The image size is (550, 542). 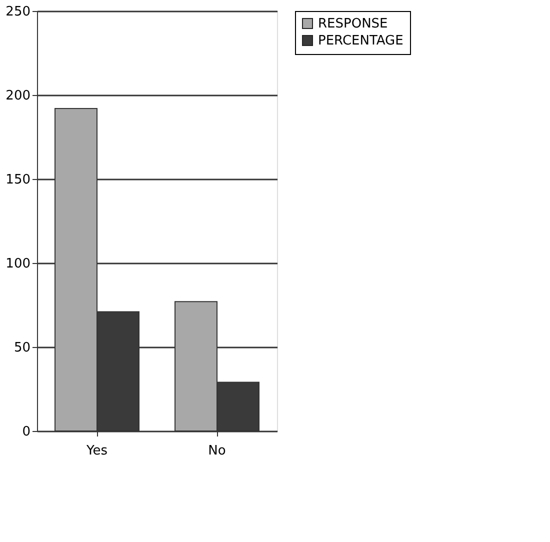 What do you see at coordinates (353, 24) in the screenshot?
I see `legend-label: RESPONSE` at bounding box center [353, 24].